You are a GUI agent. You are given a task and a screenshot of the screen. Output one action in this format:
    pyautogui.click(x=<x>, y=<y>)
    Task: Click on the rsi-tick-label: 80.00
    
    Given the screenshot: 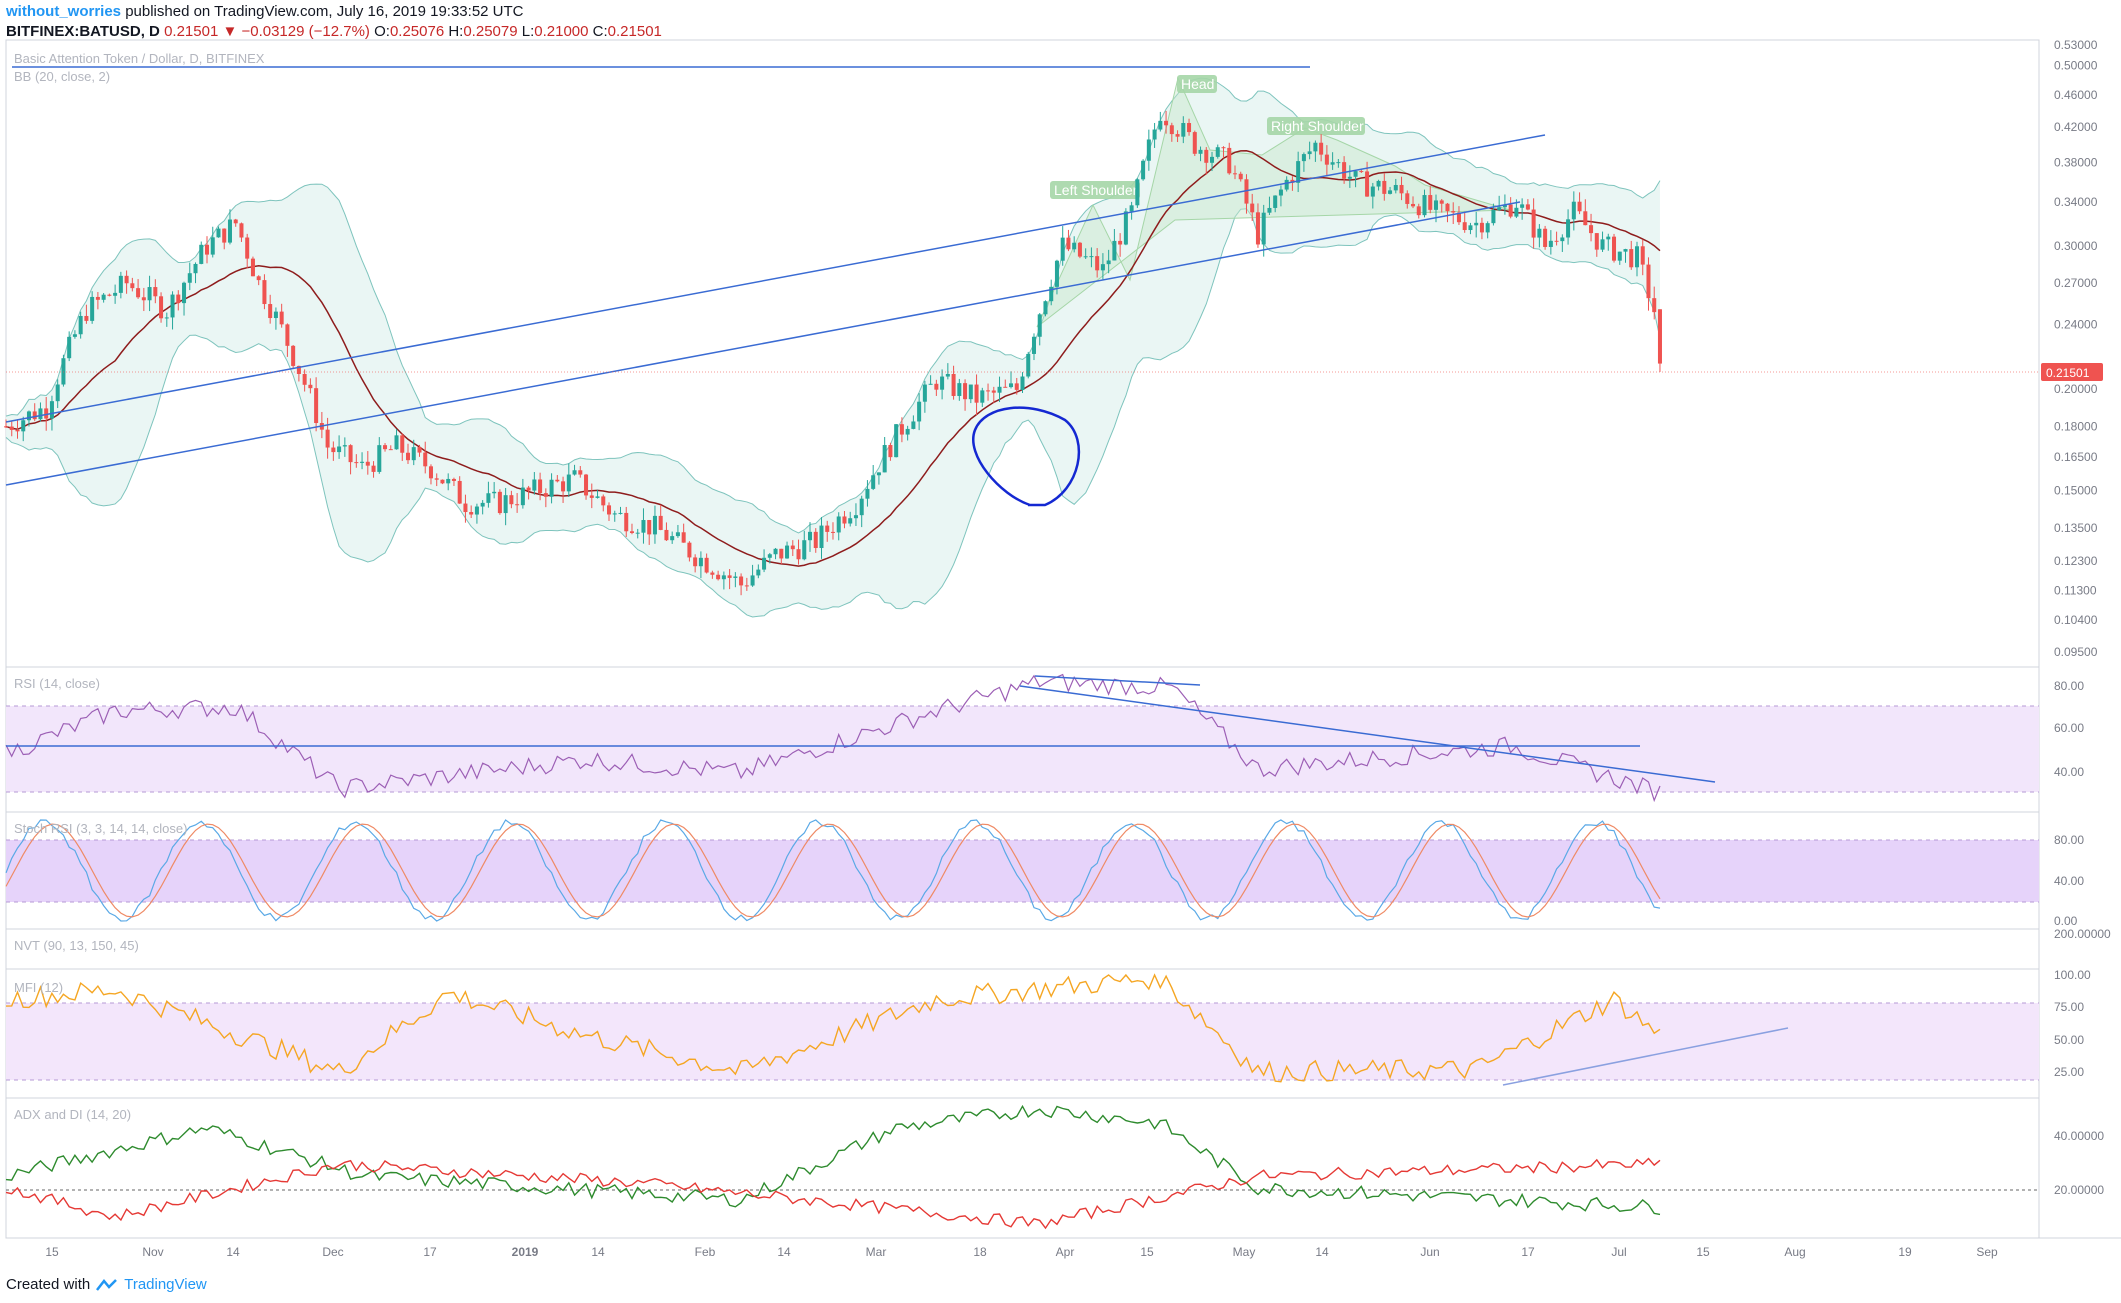 What is the action you would take?
    pyautogui.click(x=2069, y=686)
    